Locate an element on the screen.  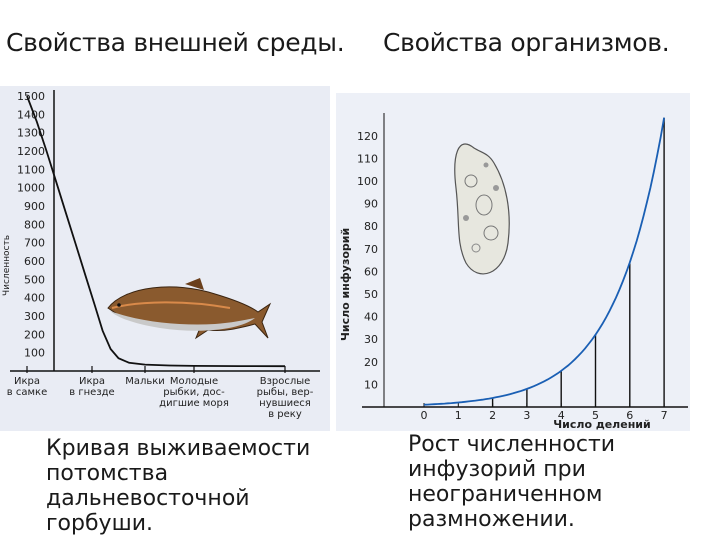
survival-y-tick-label: 1300 is located at coordinates (31, 133).